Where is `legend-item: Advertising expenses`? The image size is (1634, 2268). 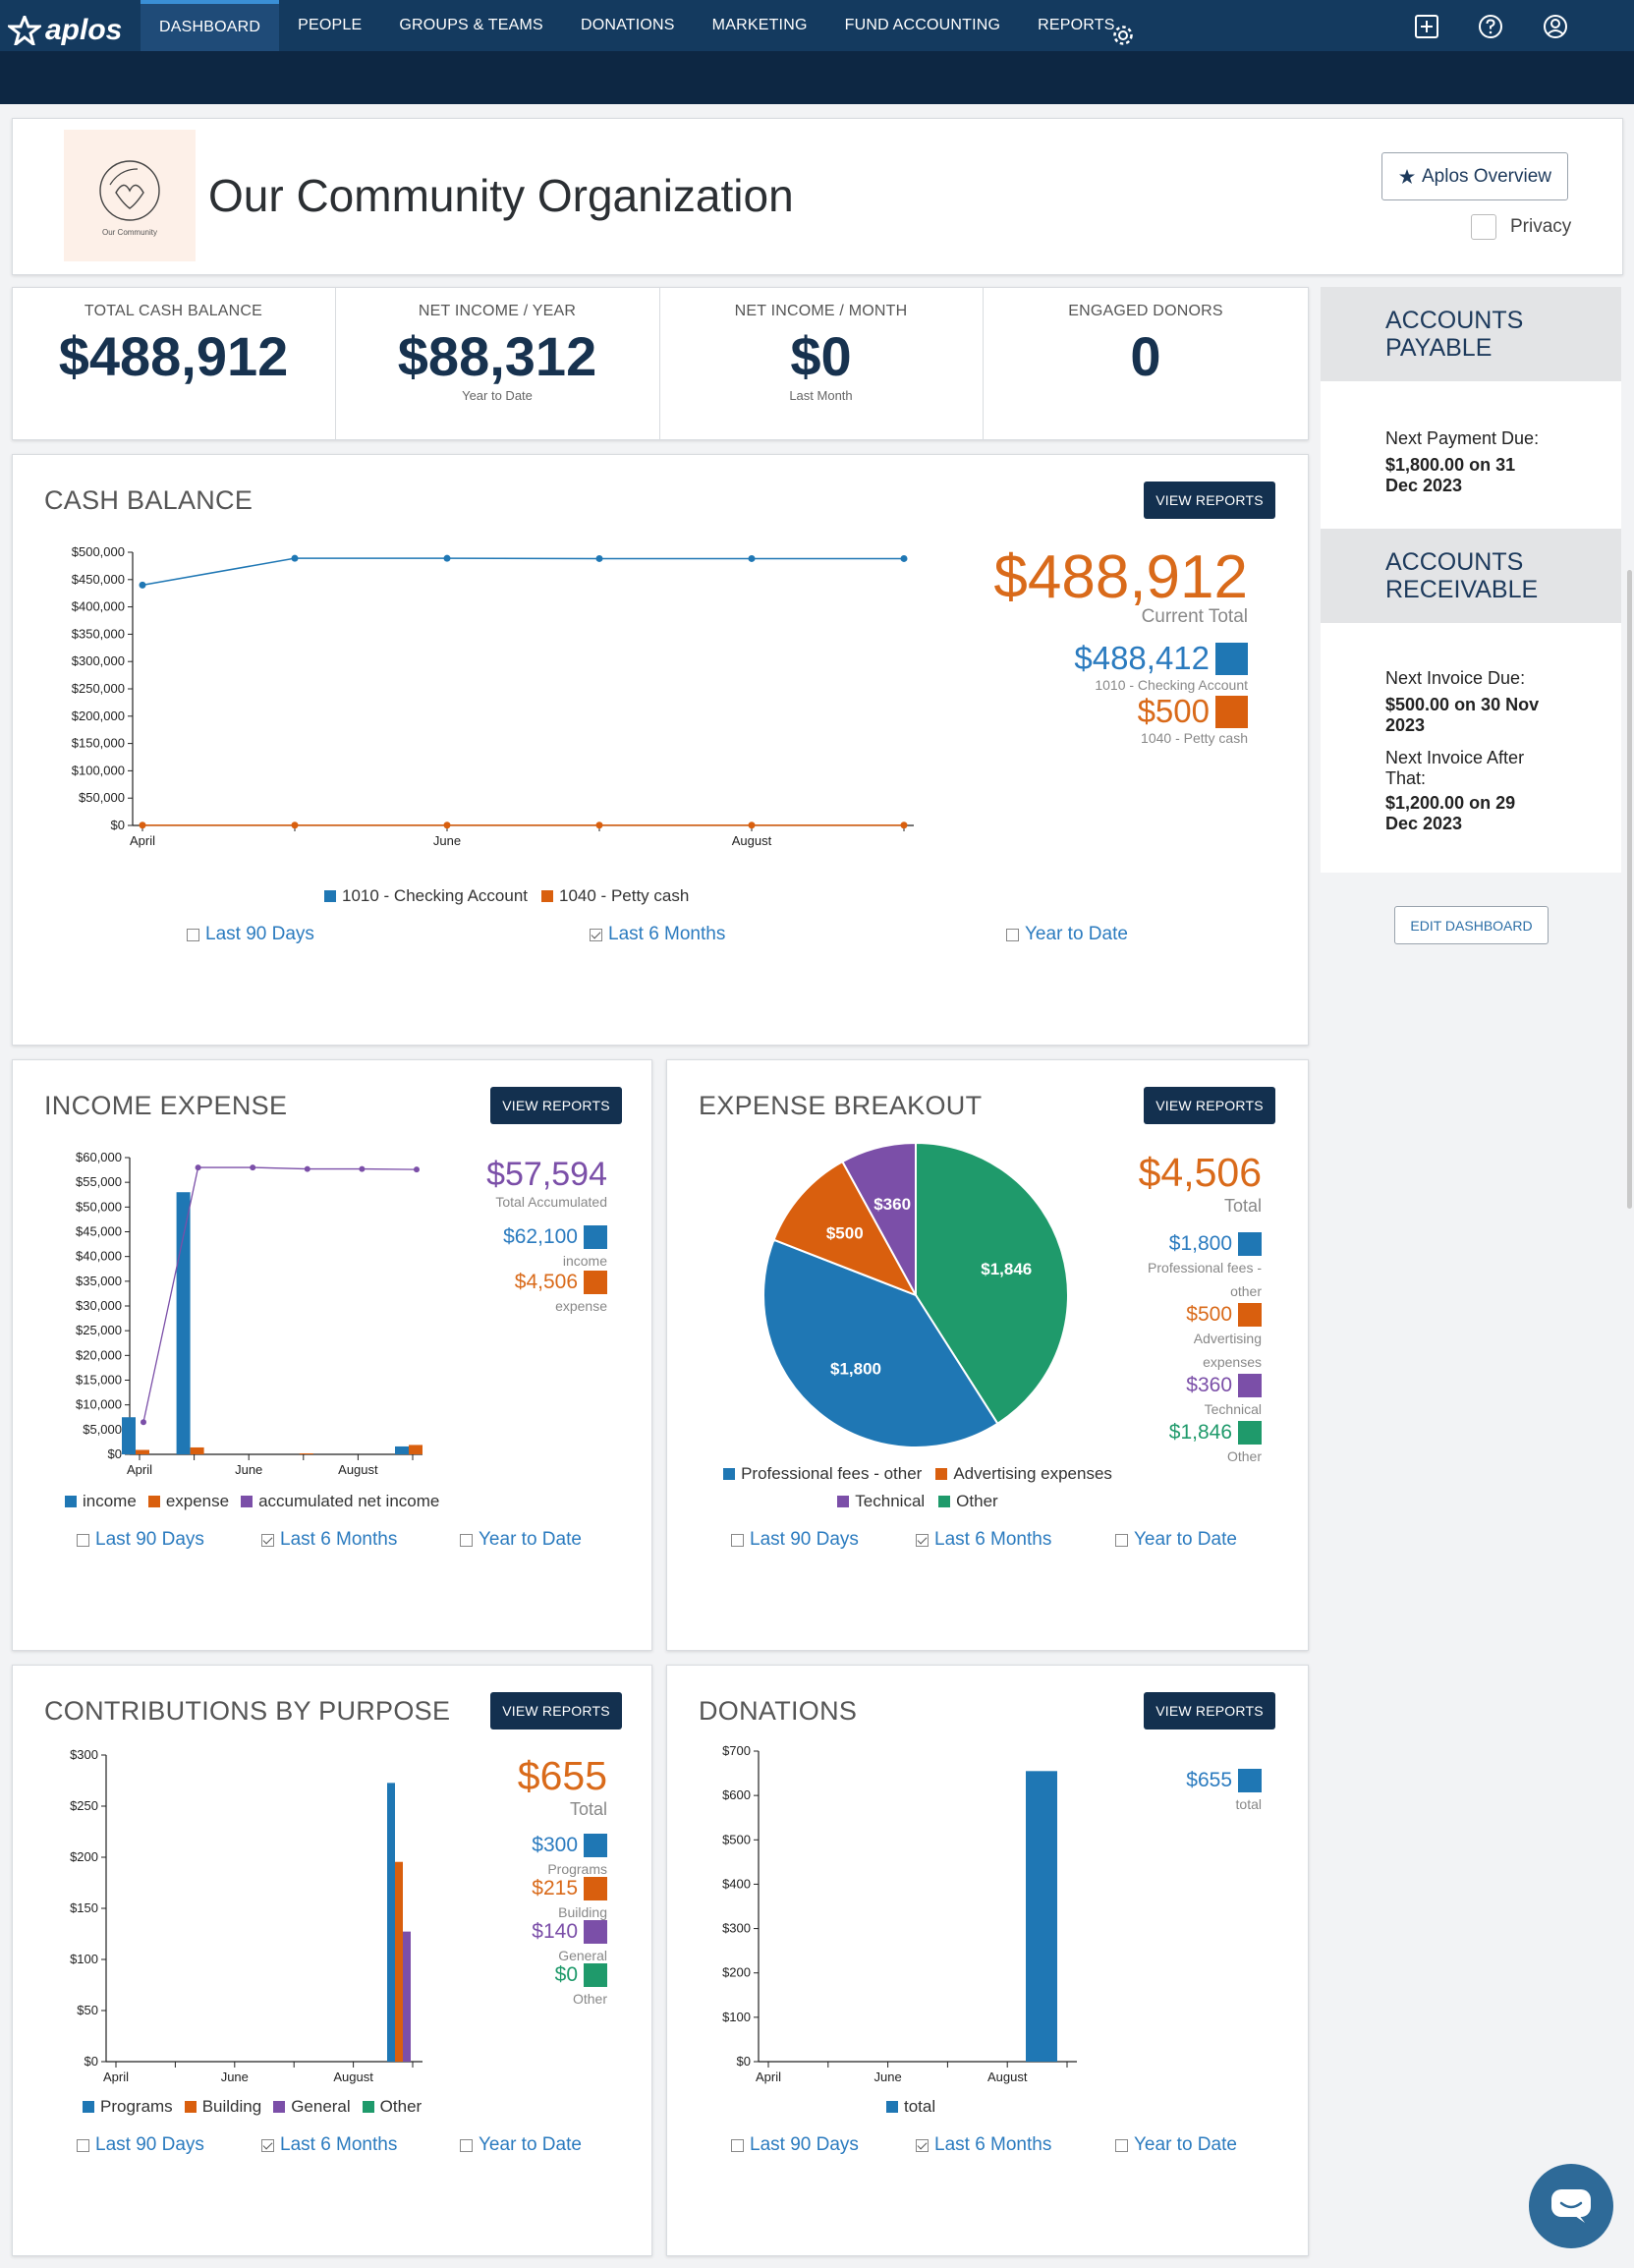 legend-item: Advertising expenses is located at coordinates (1024, 1474).